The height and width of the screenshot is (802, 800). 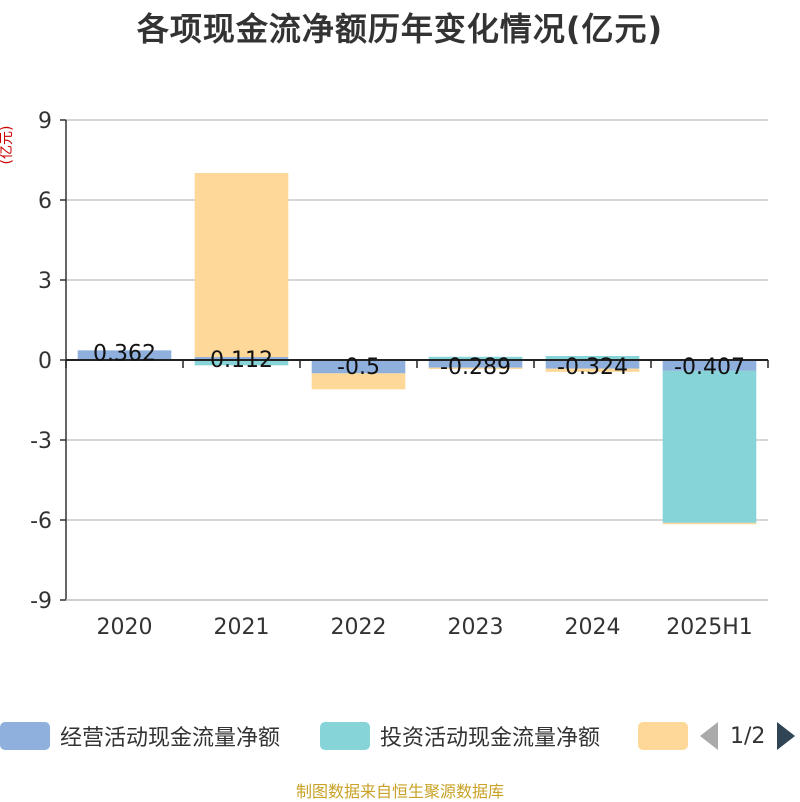 What do you see at coordinates (709, 736) in the screenshot?
I see `legend-prev-arrow-icon` at bounding box center [709, 736].